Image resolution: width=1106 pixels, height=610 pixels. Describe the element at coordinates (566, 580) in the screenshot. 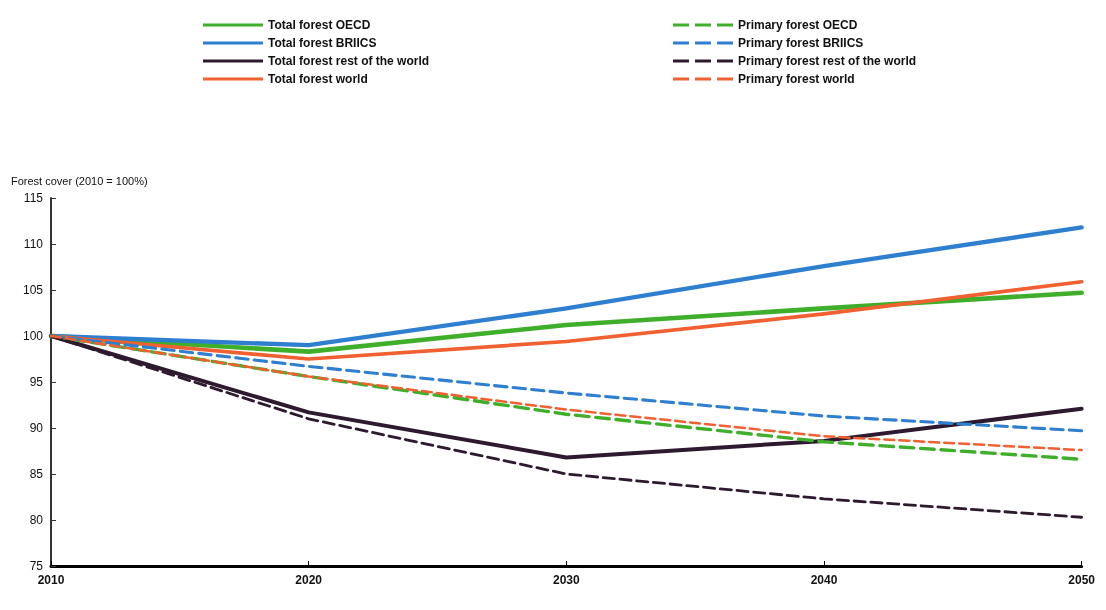

I see `x-tick-label: 2030` at that location.